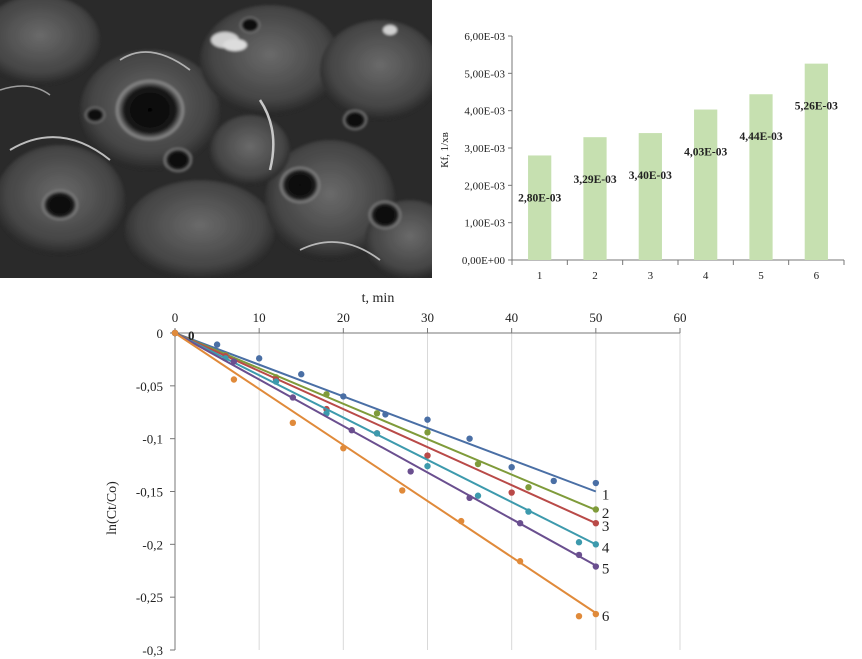  I want to click on line-chart-y-tick-labels: 0 -0,05 -0,1 -0,15 -0,2 -0,25 -0,3, so click(155, 492).